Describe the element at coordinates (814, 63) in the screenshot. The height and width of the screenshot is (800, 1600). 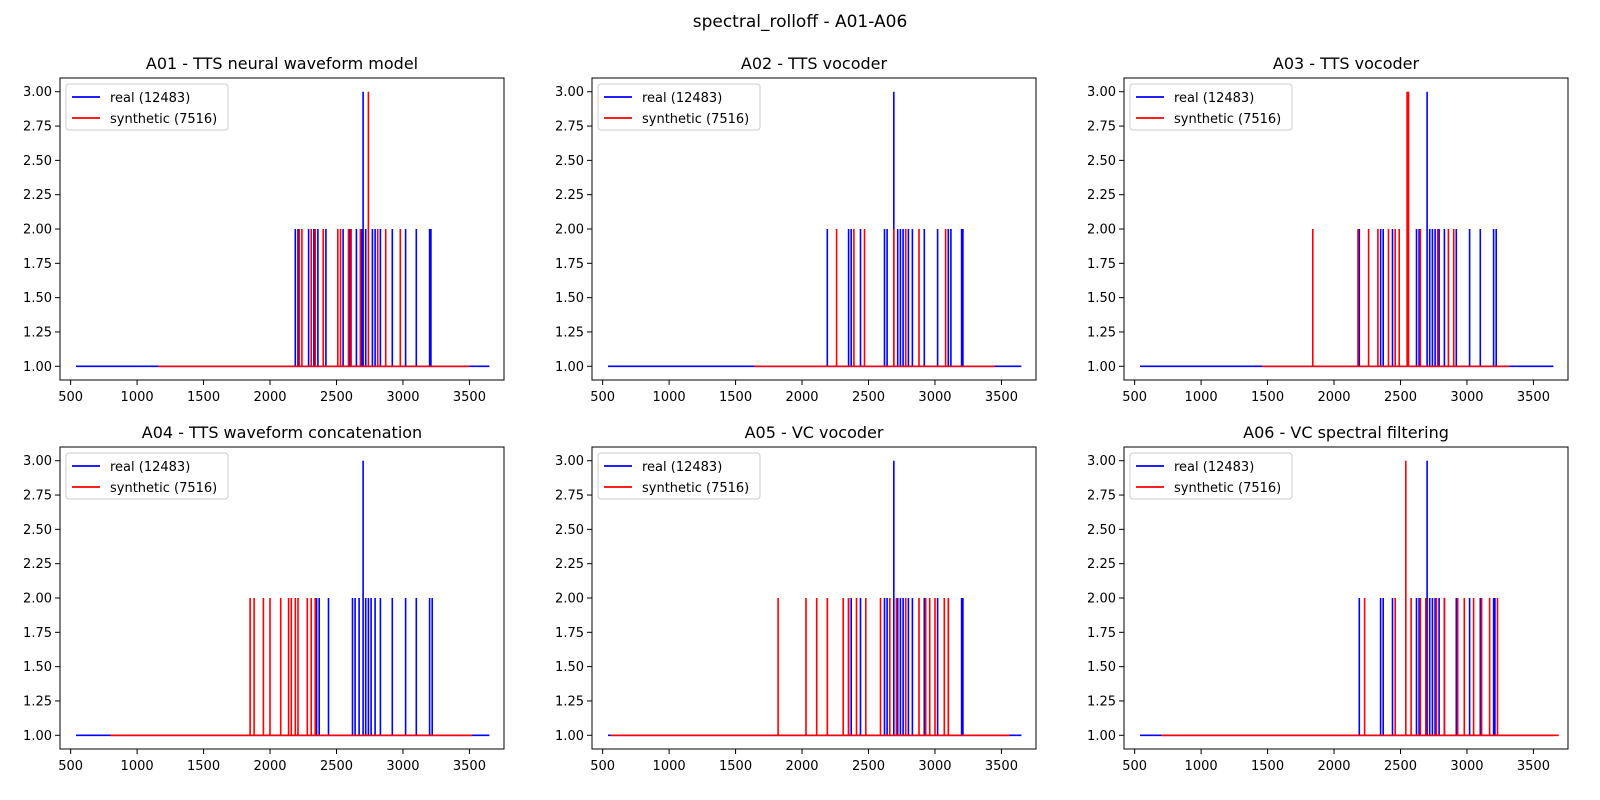
I see `subplot-title: A02 - TTS vocoder` at that location.